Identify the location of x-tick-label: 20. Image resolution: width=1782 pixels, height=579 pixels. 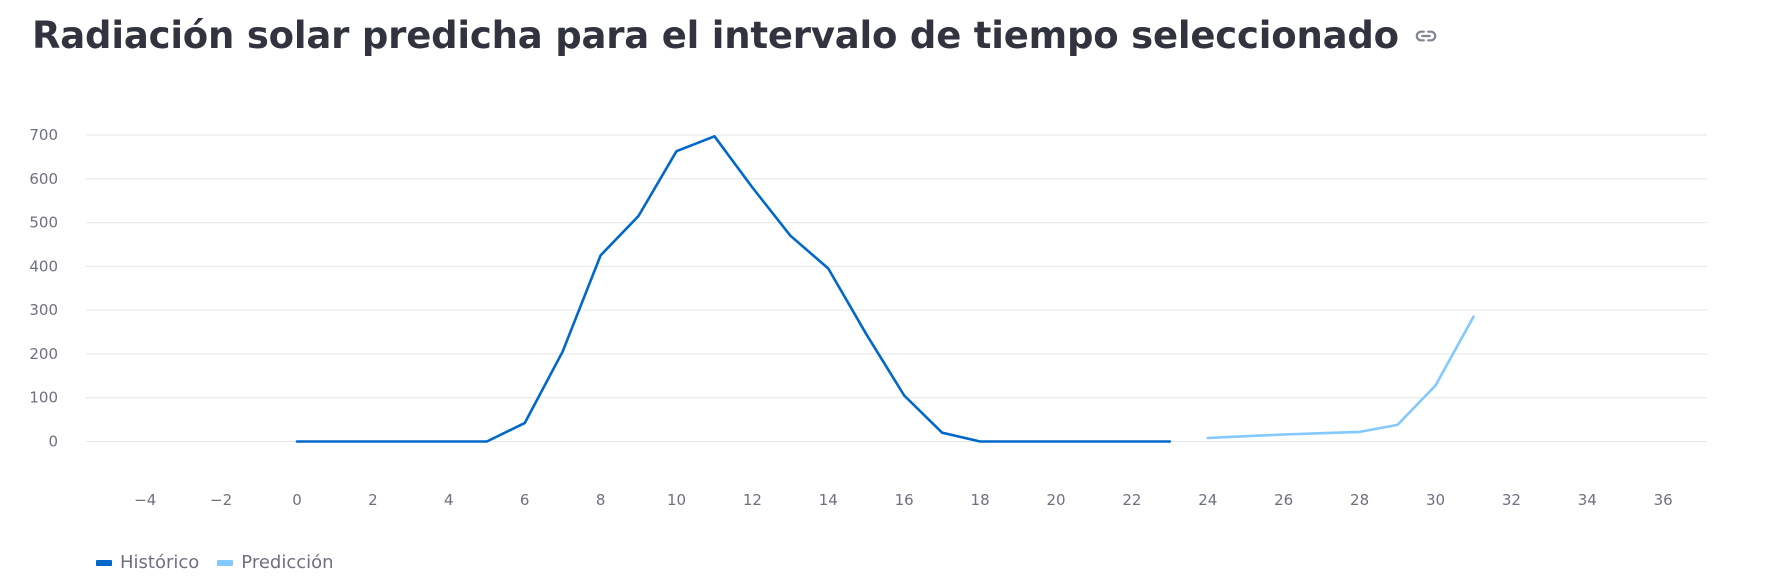
(1055, 500).